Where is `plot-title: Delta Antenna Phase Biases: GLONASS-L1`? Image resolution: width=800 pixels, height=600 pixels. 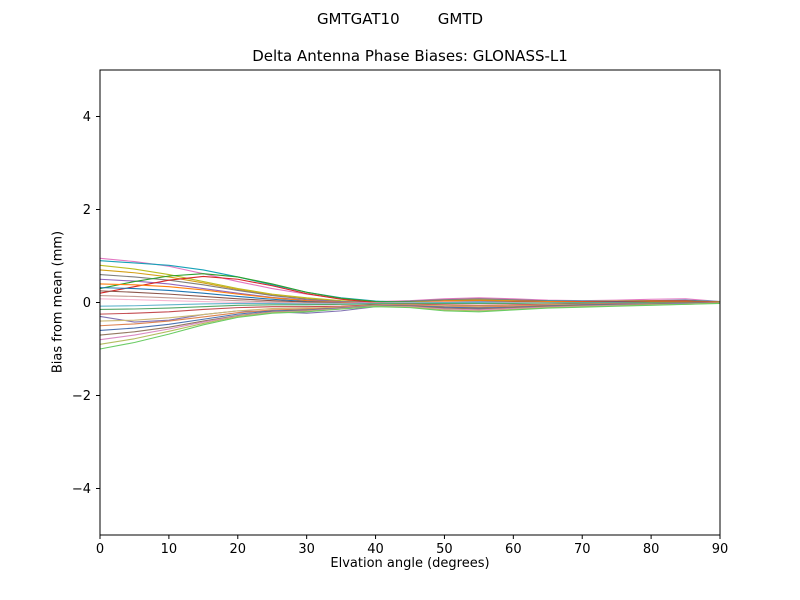
plot-title: Delta Antenna Phase Biases: GLONASS-L1 is located at coordinates (410, 56).